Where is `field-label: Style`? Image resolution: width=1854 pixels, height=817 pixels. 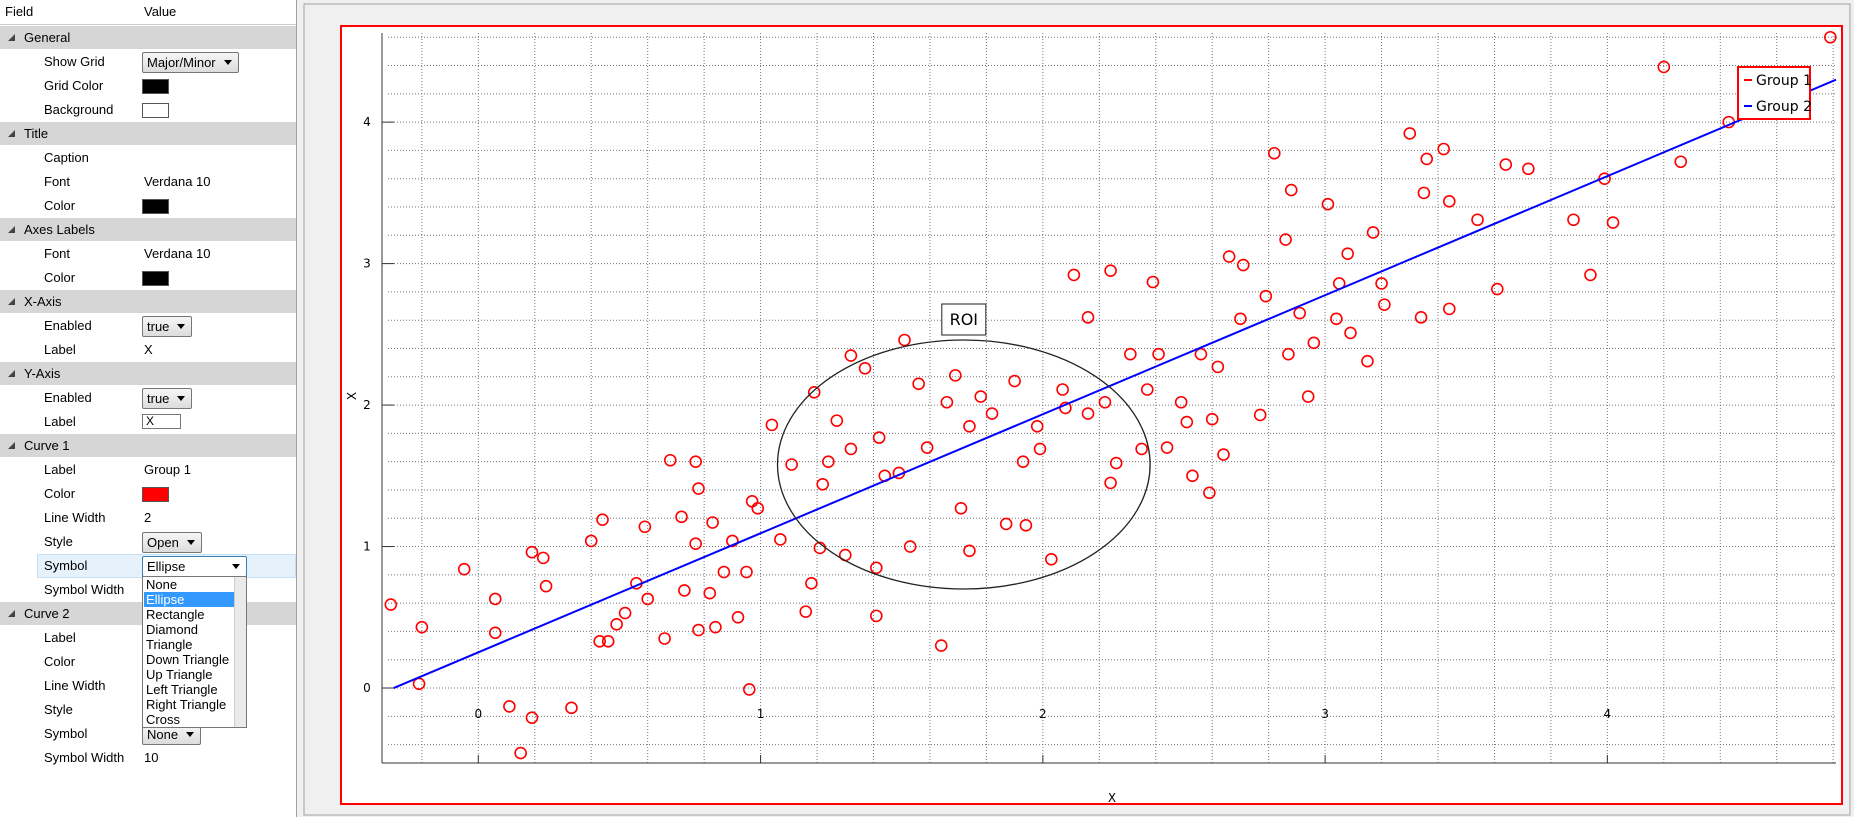
field-label: Style is located at coordinates (58, 541).